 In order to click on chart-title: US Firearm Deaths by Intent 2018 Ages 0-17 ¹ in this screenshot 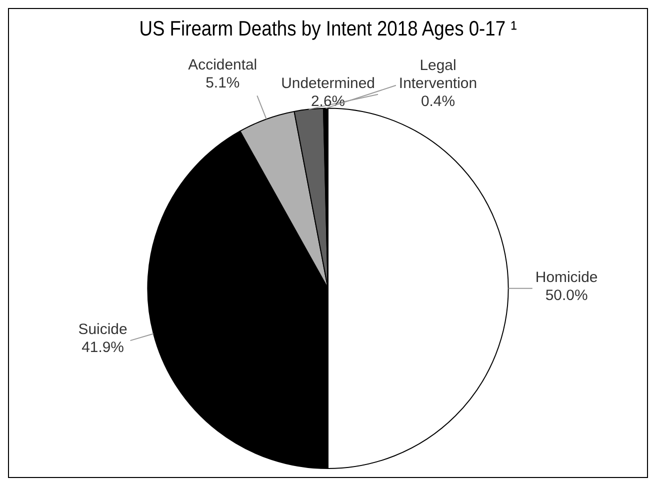, I will do `click(328, 29)`.